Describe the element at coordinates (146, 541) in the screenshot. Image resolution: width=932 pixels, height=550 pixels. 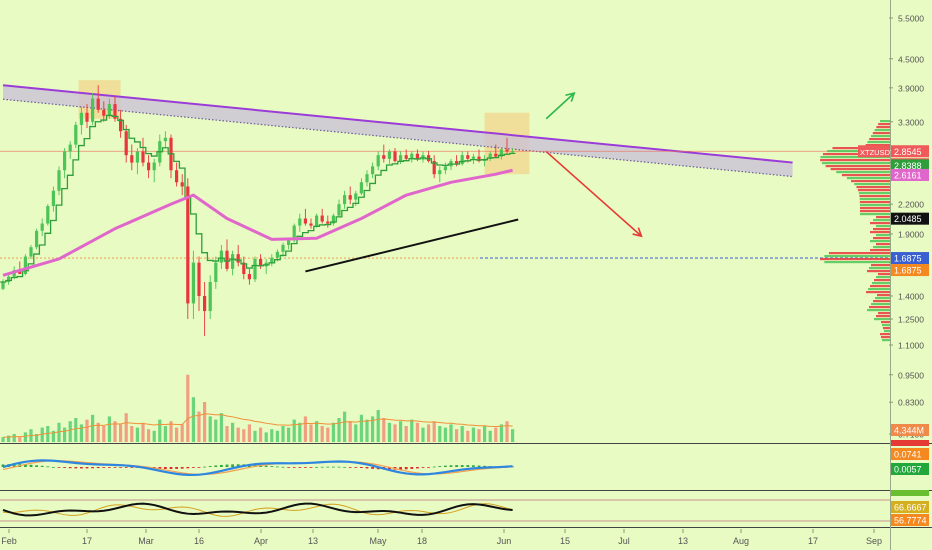
I see `time-tick-label: Mar` at that location.